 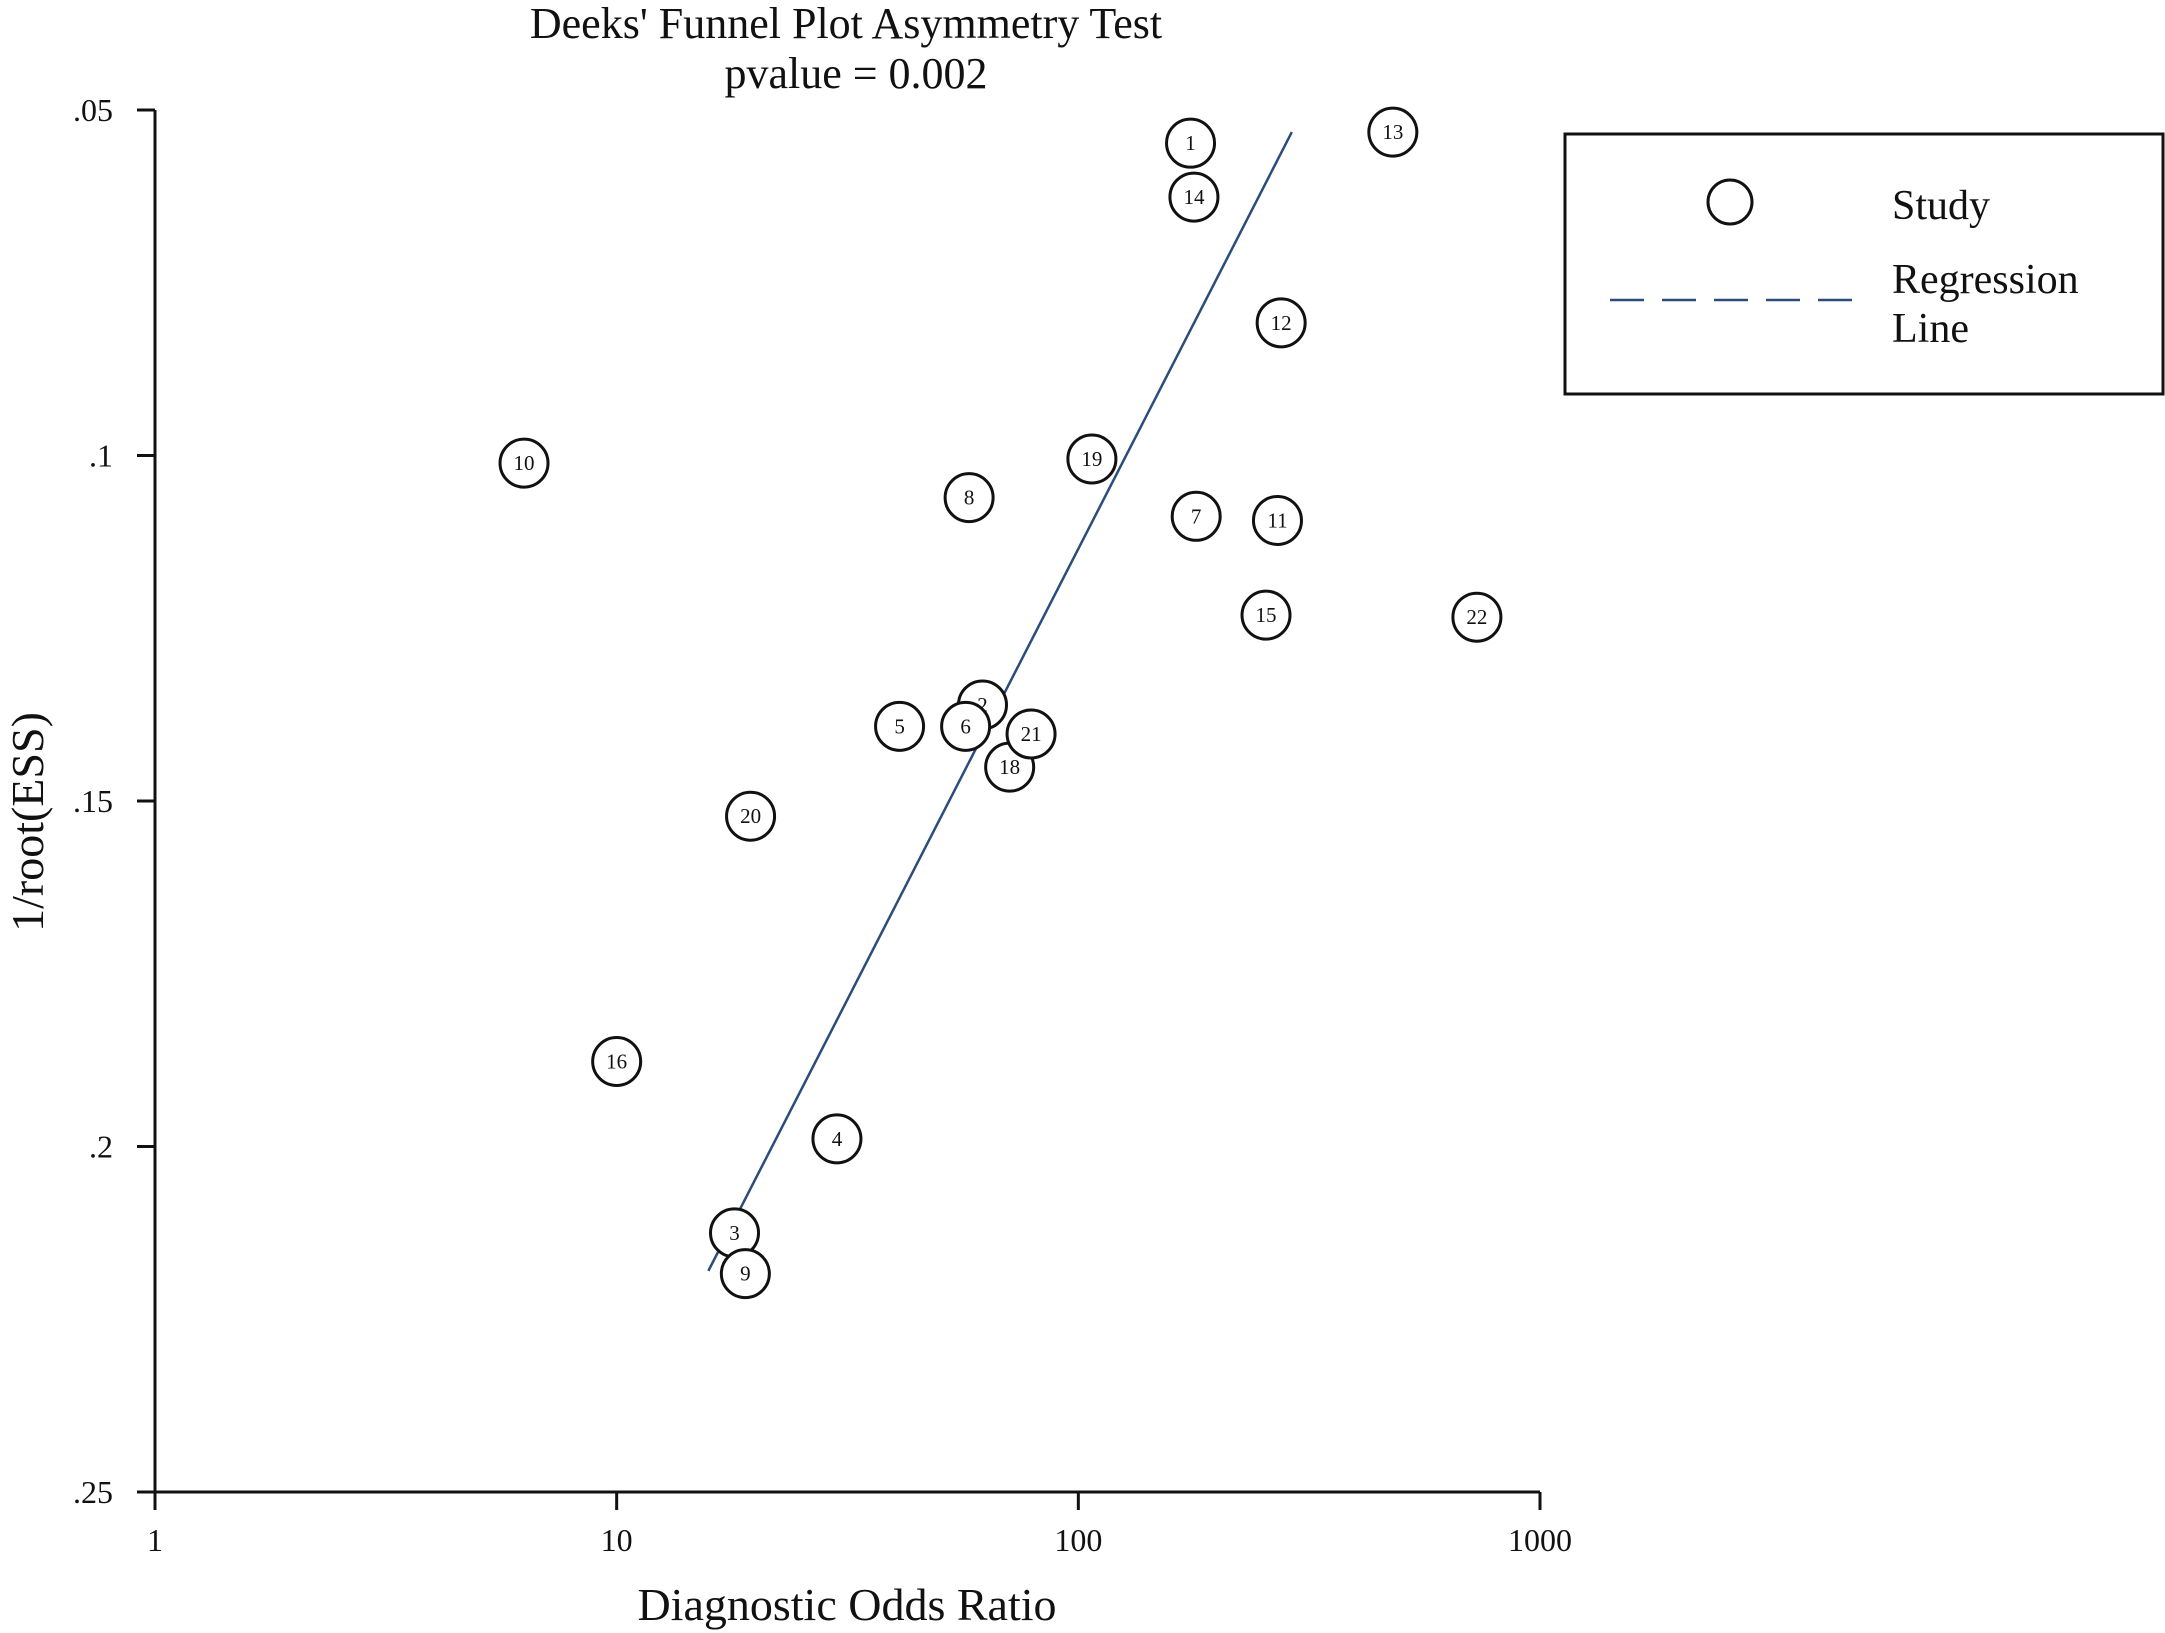 I want to click on legend-regression-label-line1: Regression, so click(x=1985, y=280).